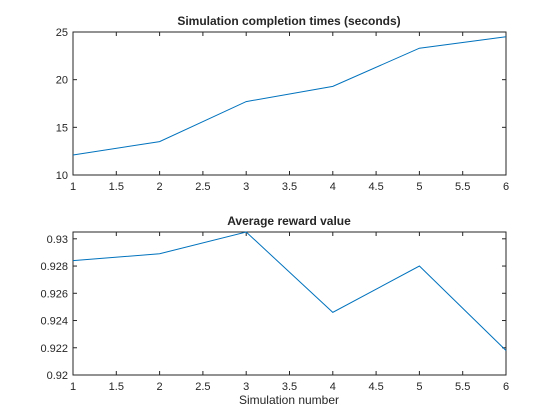 The height and width of the screenshot is (420, 560). Describe the element at coordinates (62, 176) in the screenshot. I see `y-tick-label: 10` at that location.